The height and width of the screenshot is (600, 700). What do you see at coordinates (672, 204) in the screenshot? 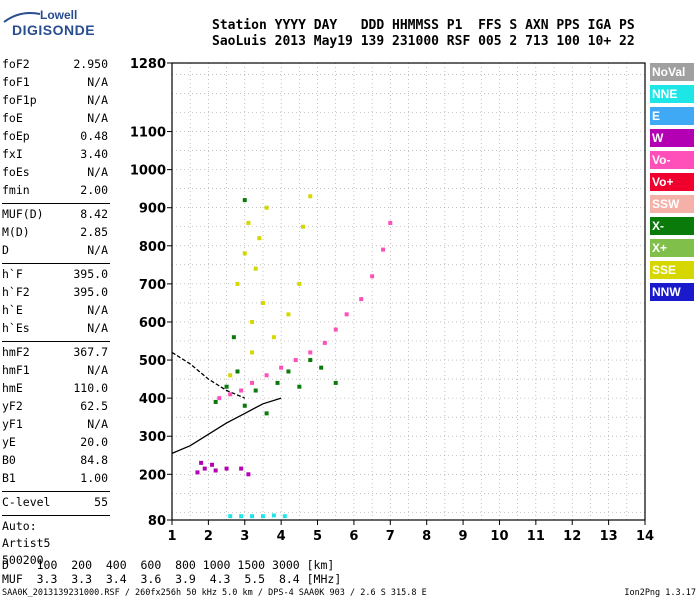
I see `legend-item-ssw: SSW` at bounding box center [672, 204].